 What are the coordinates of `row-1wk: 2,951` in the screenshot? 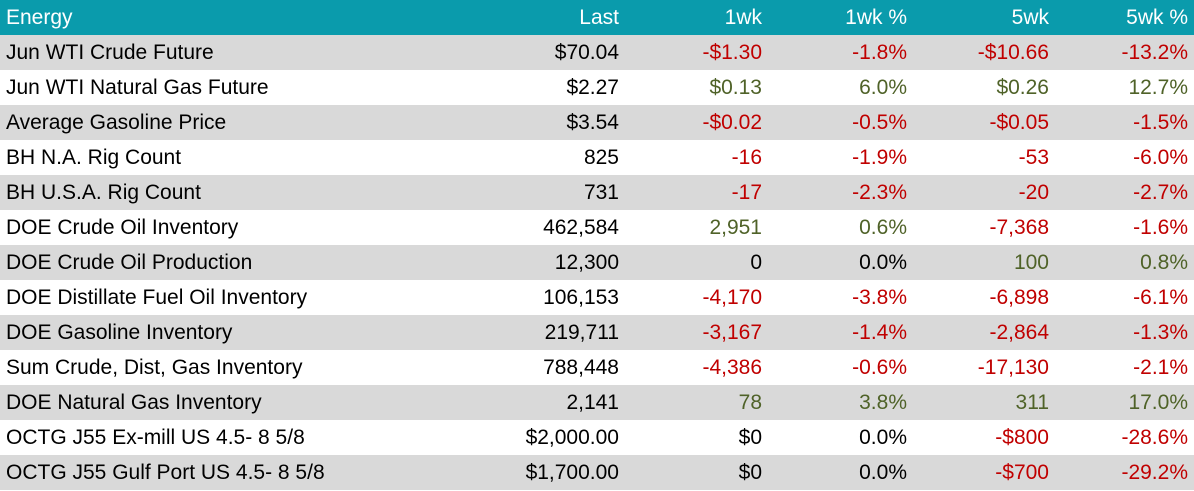 It's located at (735, 227).